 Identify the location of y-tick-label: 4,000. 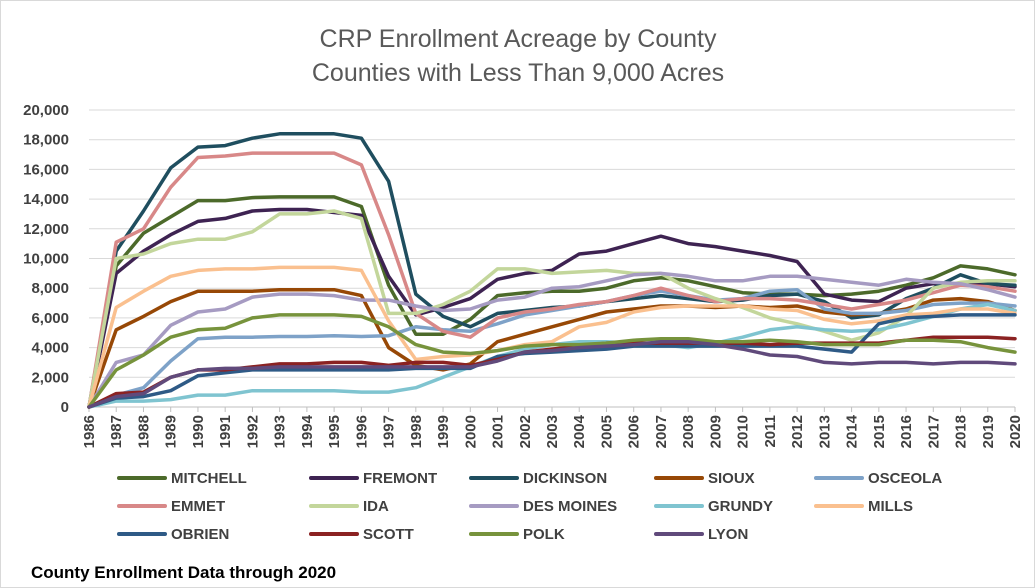
(50, 348).